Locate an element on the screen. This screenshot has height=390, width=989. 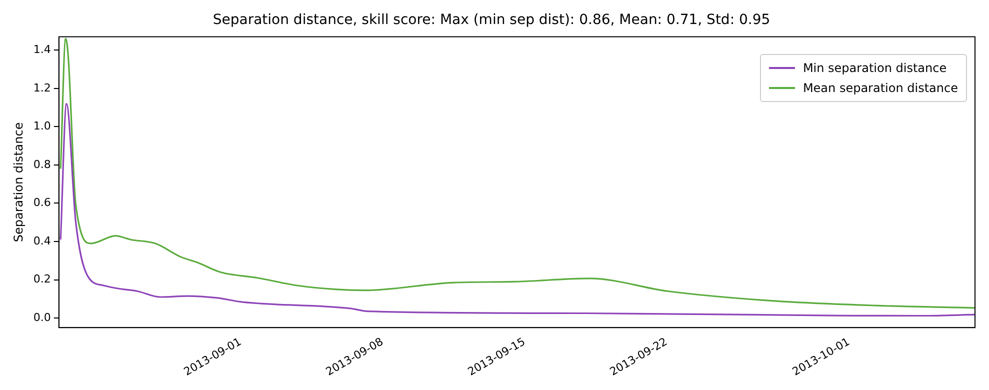
chart-title: Separation distance, skill score: Max (min sep dist): 0.86, Mean: 0.71, Std: 0.95 is located at coordinates (491, 20).